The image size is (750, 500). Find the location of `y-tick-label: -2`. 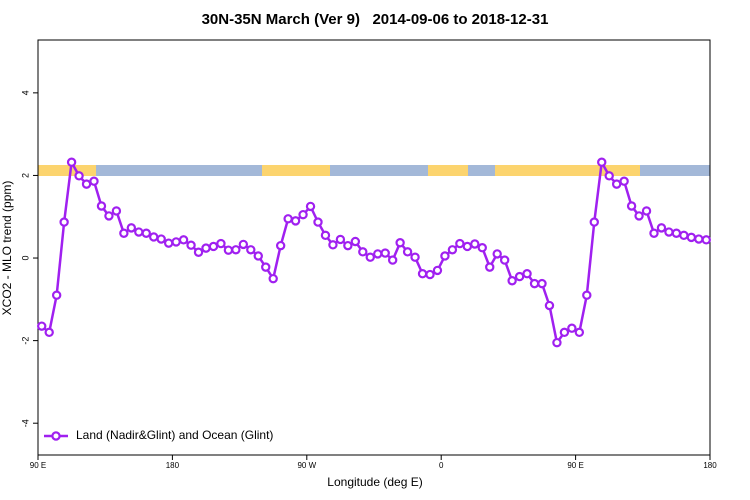

y-tick-label: -2 is located at coordinates (25, 341).